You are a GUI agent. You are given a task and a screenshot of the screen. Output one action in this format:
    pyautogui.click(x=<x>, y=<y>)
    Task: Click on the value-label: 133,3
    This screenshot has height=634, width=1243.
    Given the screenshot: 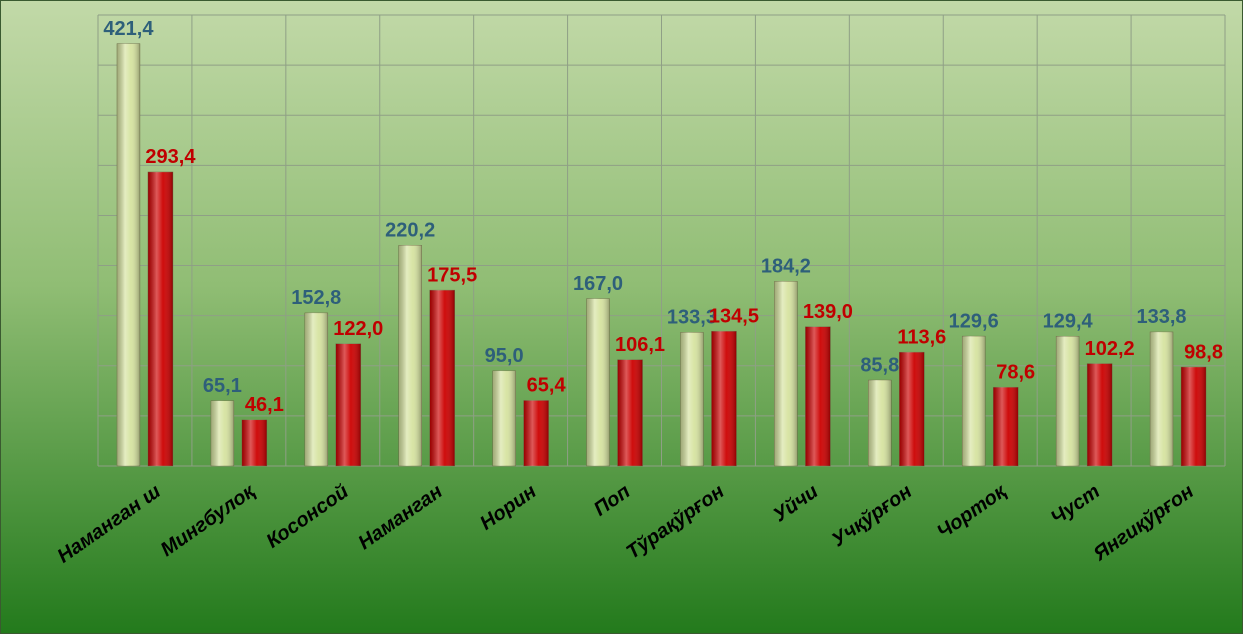 What is the action you would take?
    pyautogui.click(x=692, y=318)
    